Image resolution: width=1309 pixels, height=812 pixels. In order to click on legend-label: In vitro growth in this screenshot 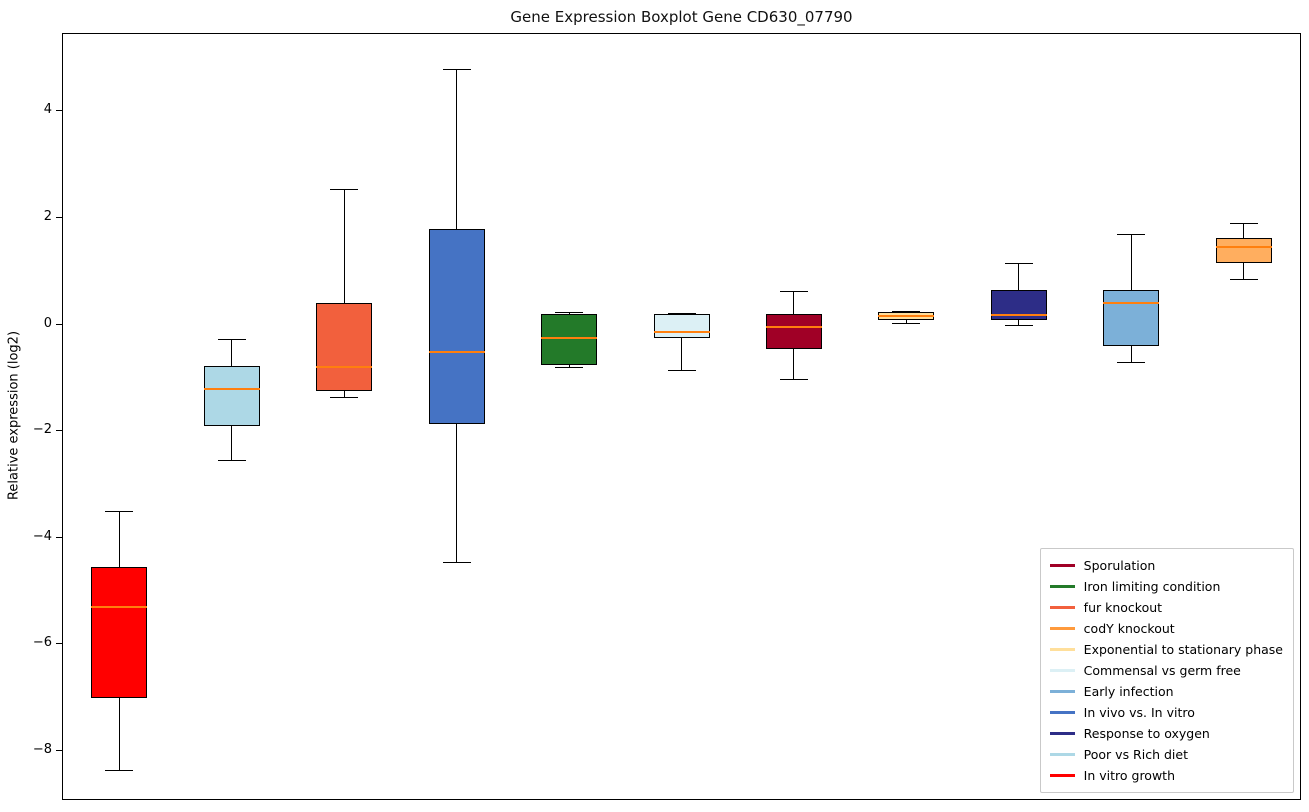, I will do `click(1129, 775)`.